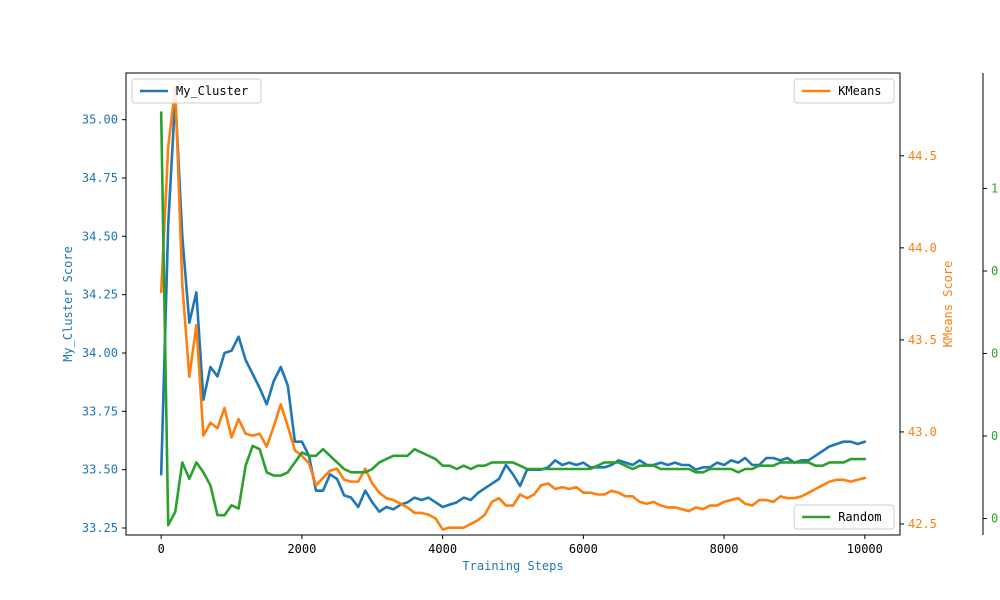  What do you see at coordinates (994, 189) in the screenshot?
I see `far-y-tick-label: 1` at bounding box center [994, 189].